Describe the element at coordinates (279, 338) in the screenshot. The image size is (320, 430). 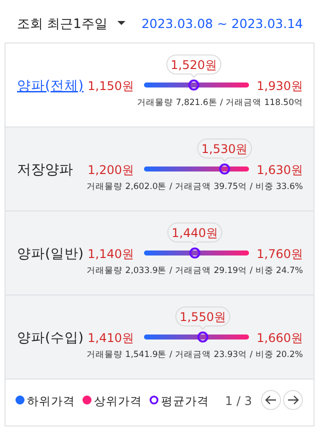
I see `data-label: 1,660원` at that location.